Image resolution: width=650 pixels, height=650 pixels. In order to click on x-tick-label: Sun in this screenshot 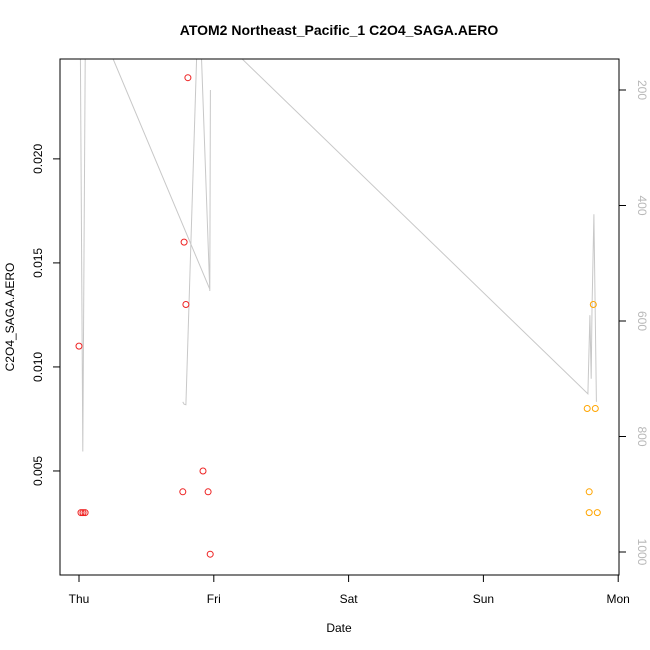, I will do `click(483, 599)`.